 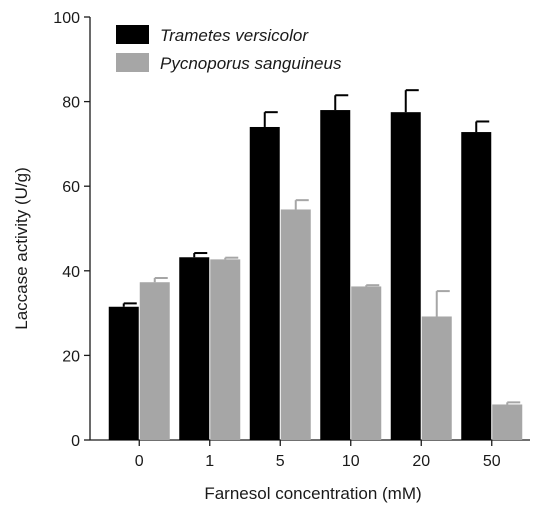 What do you see at coordinates (312, 493) in the screenshot?
I see `x-axis-title: Farnesol concentration (mM)` at bounding box center [312, 493].